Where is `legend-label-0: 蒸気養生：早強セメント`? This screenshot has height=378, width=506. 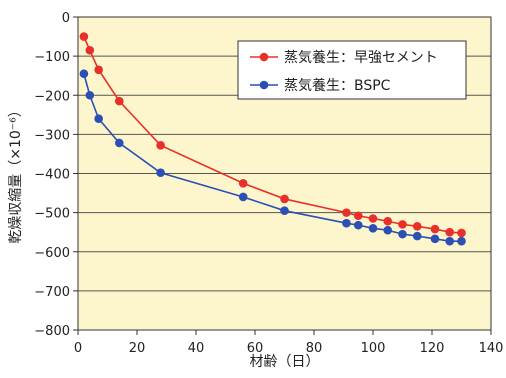 legend-label-0: 蒸気養生：早強セメント is located at coordinates (361, 57).